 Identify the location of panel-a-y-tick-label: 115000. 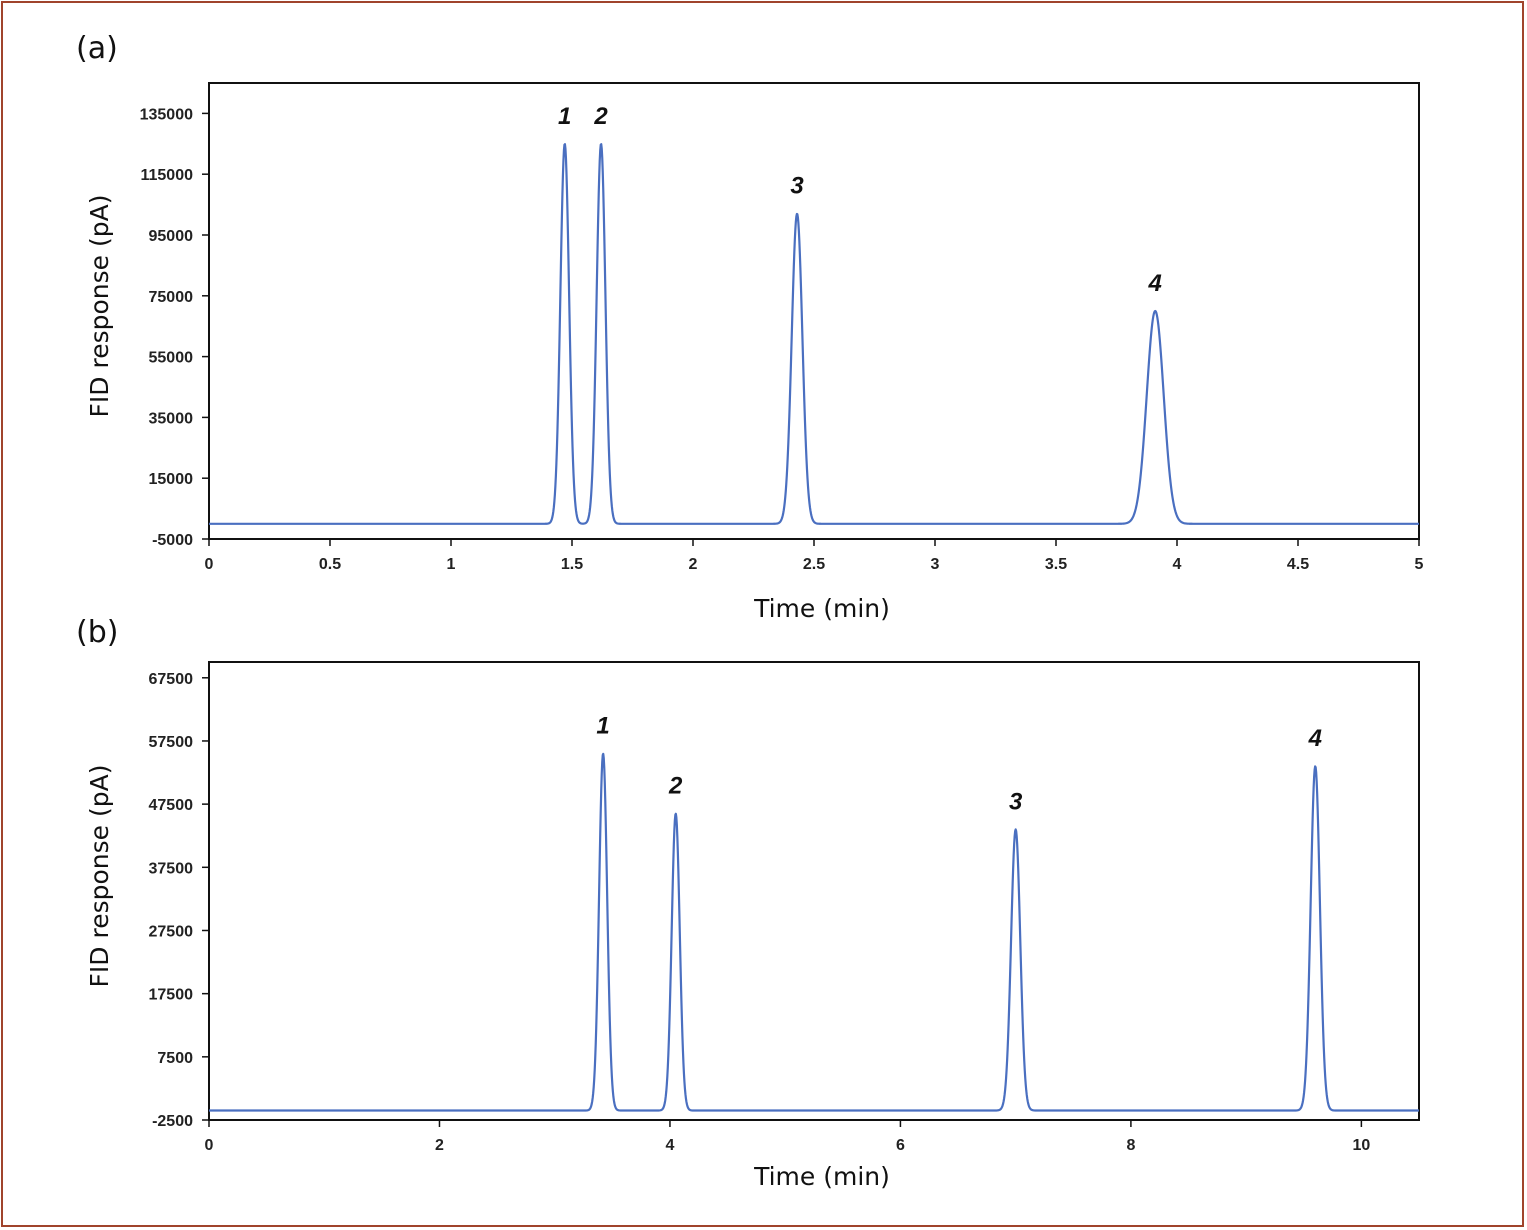
(166, 175).